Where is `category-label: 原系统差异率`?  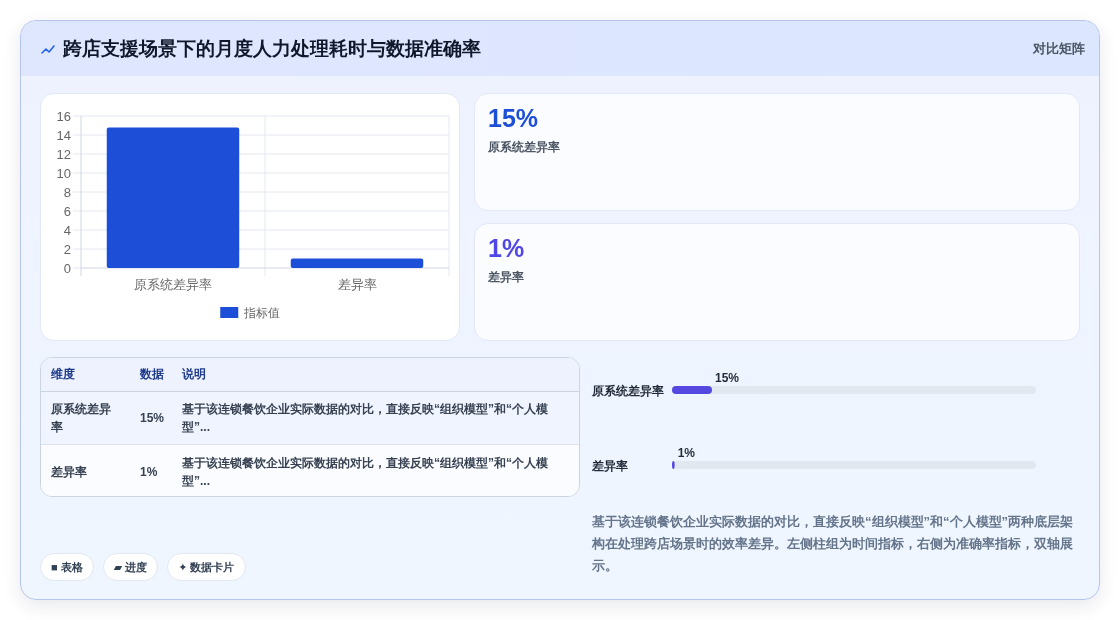
category-label: 原系统差异率 is located at coordinates (628, 390).